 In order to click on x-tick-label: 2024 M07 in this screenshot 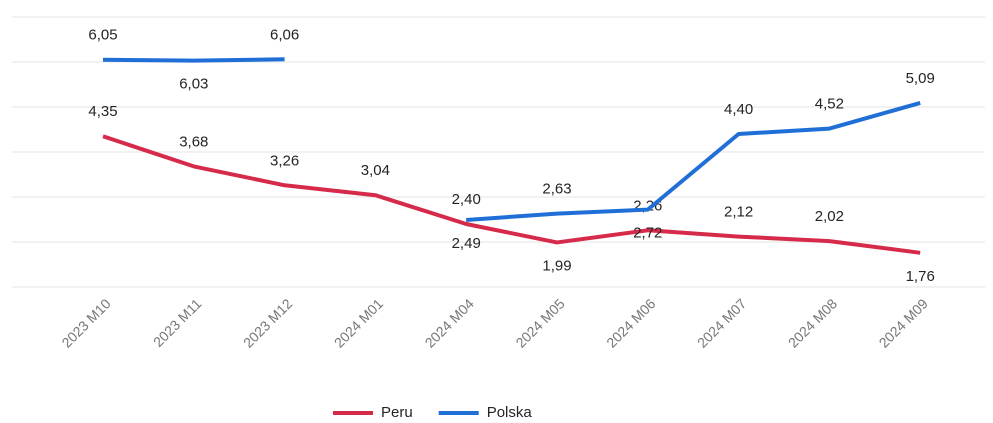, I will do `click(721, 322)`.